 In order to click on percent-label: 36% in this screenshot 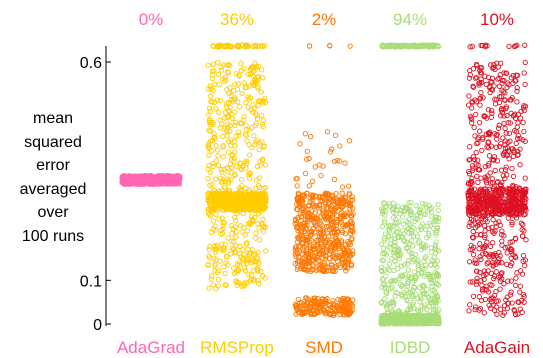, I will do `click(237, 19)`.